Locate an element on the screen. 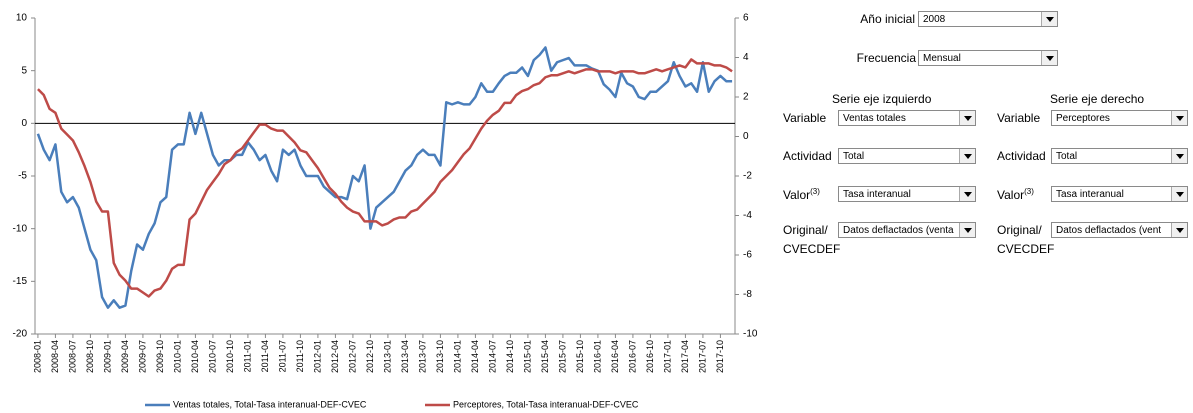 The image size is (1193, 413). label: Frecuencia is located at coordinates (886, 58).